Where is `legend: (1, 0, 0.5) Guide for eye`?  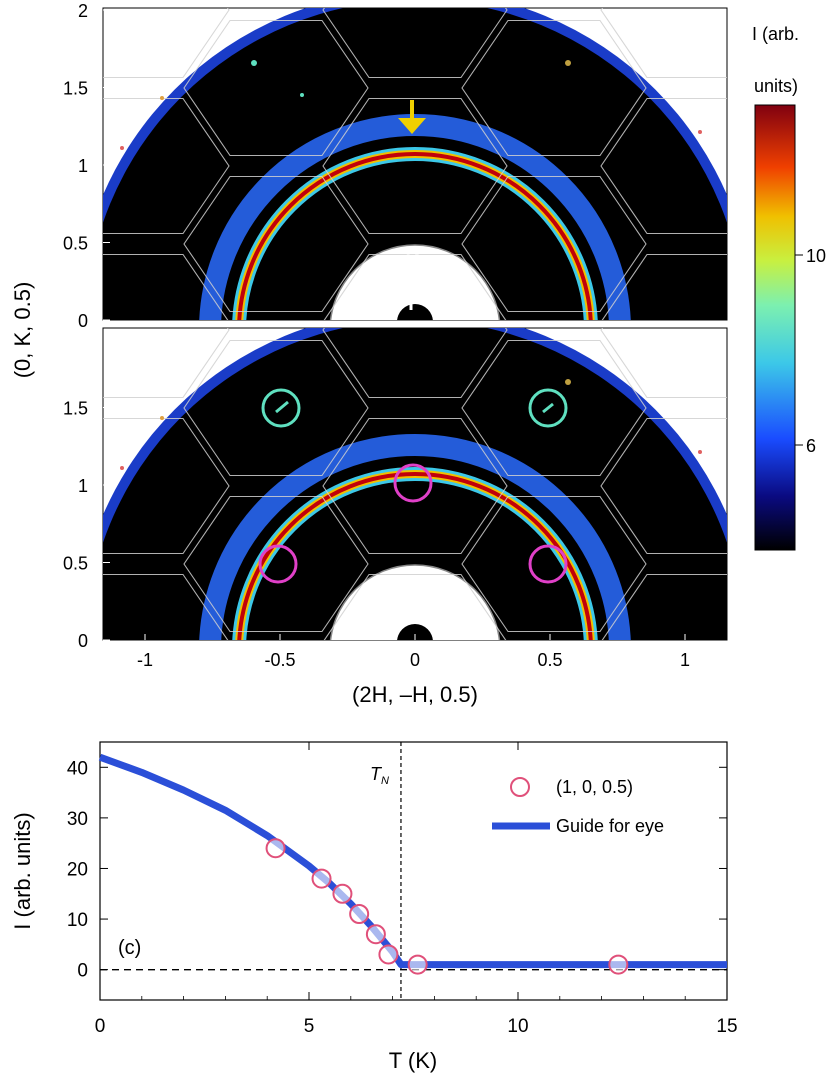
legend: (1, 0, 0.5) Guide for eye is located at coordinates (578, 806).